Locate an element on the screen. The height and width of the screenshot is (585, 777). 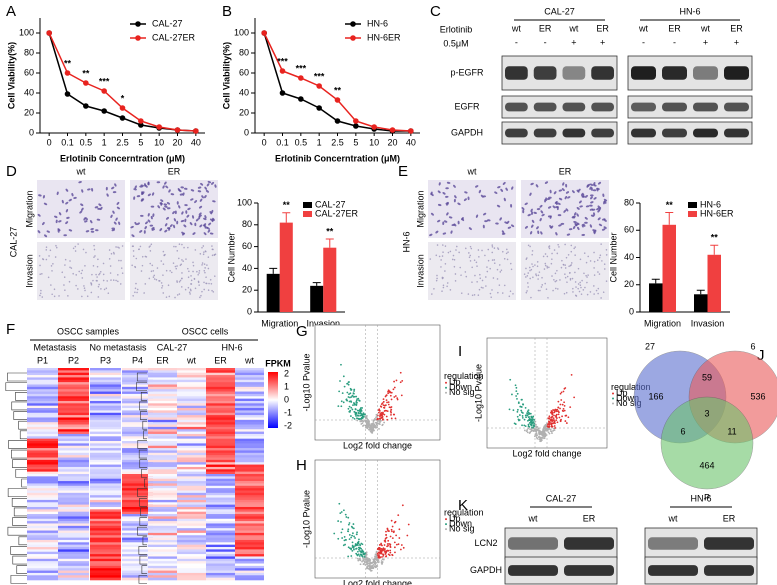
x-tick-label: 0.5 is located at coordinates (301, 142).